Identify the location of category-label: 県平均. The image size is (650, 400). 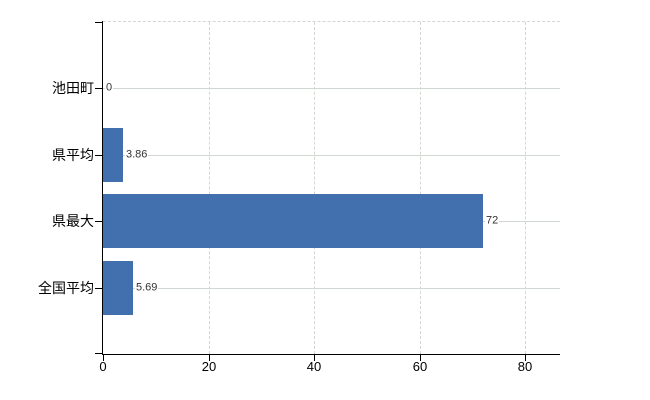
(73, 155).